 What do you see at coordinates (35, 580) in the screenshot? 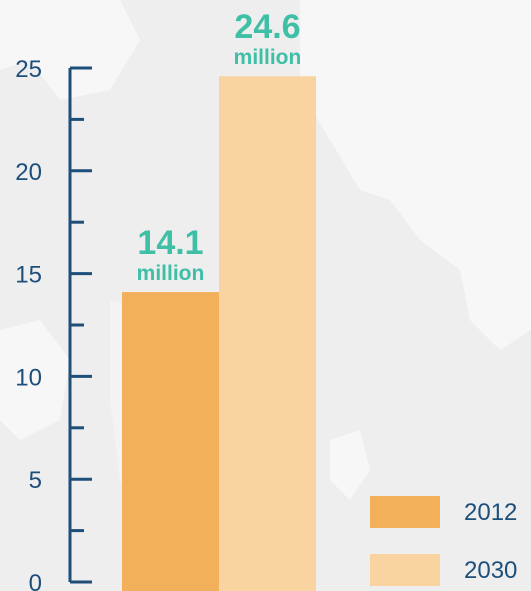
I see `y-tick-label: 0` at bounding box center [35, 580].